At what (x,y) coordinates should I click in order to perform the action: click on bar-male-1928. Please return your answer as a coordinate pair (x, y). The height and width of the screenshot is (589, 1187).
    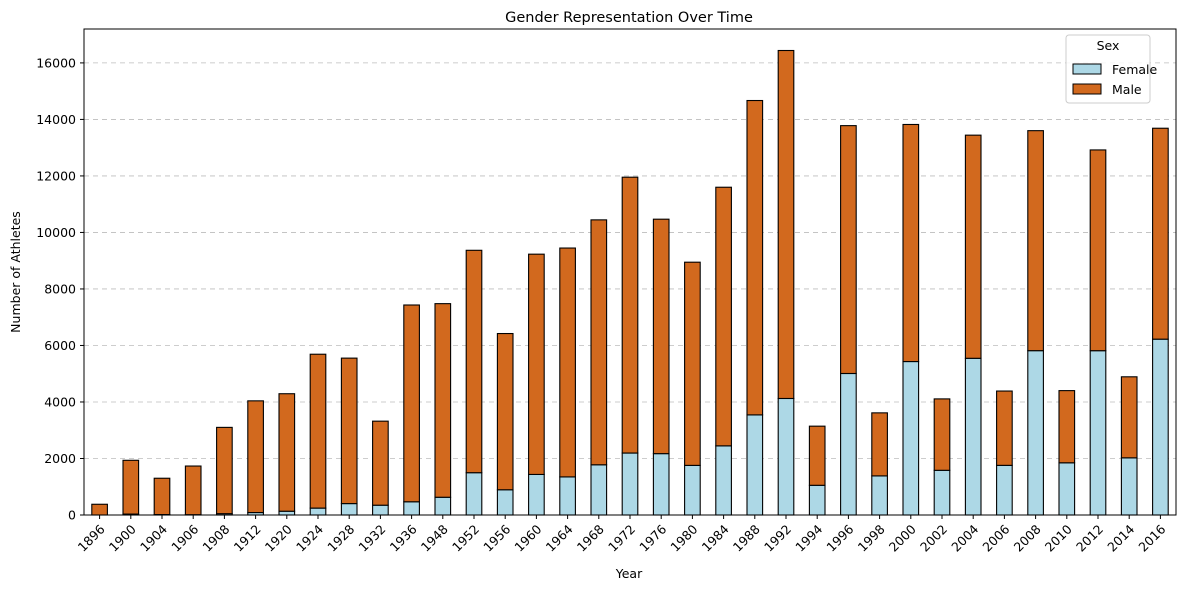
    Looking at the image, I should click on (349, 431).